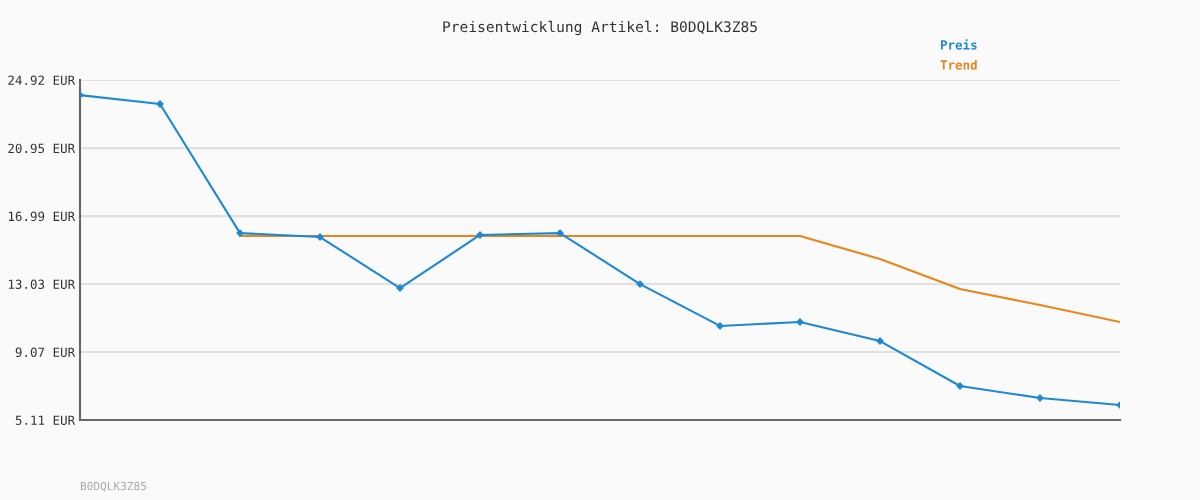  What do you see at coordinates (42, 148) in the screenshot?
I see `y-tick-label: 20.95 EUR` at bounding box center [42, 148].